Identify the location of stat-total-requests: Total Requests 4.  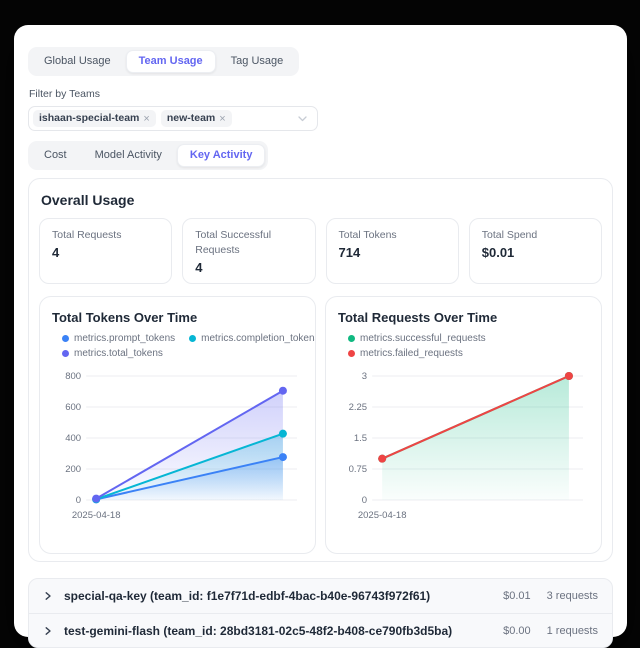
(106, 251).